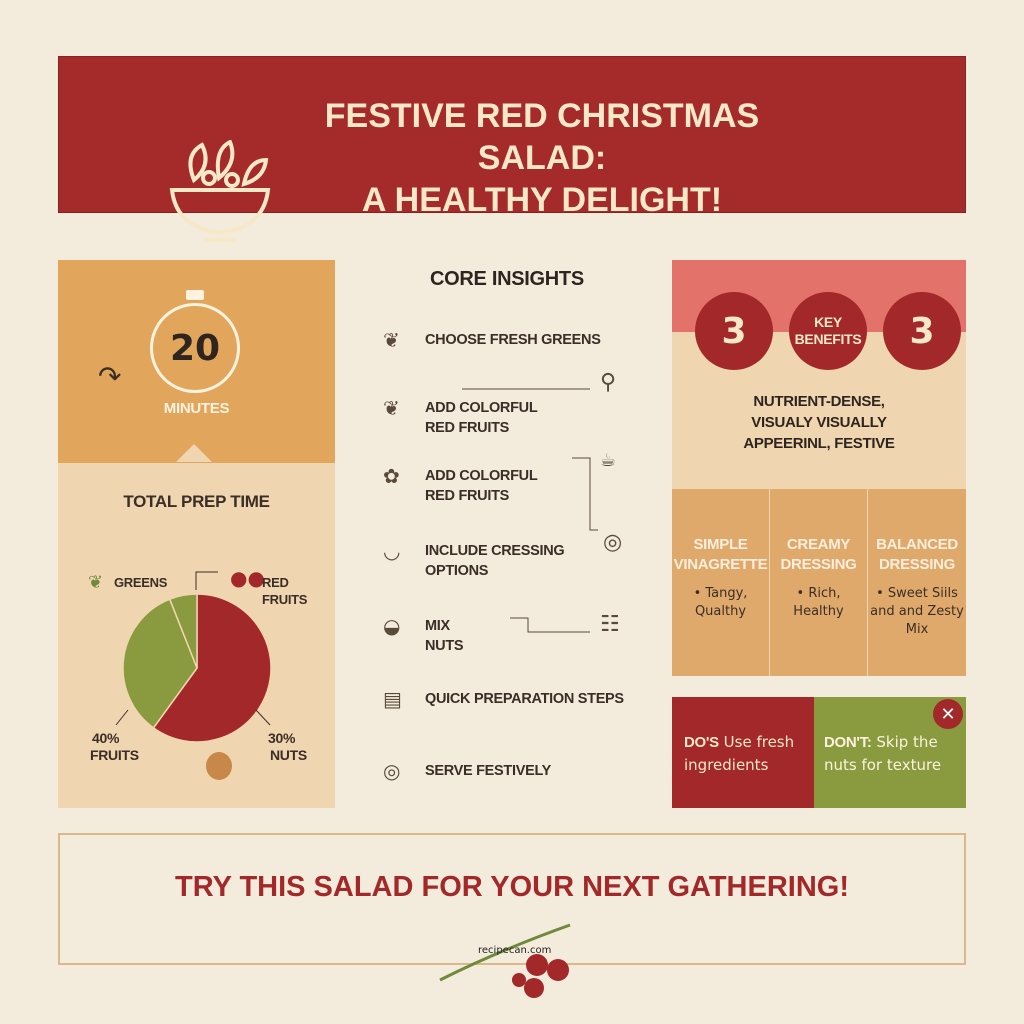  Describe the element at coordinates (922, 331) in the screenshot. I see `benefit-count-right: 3` at that location.